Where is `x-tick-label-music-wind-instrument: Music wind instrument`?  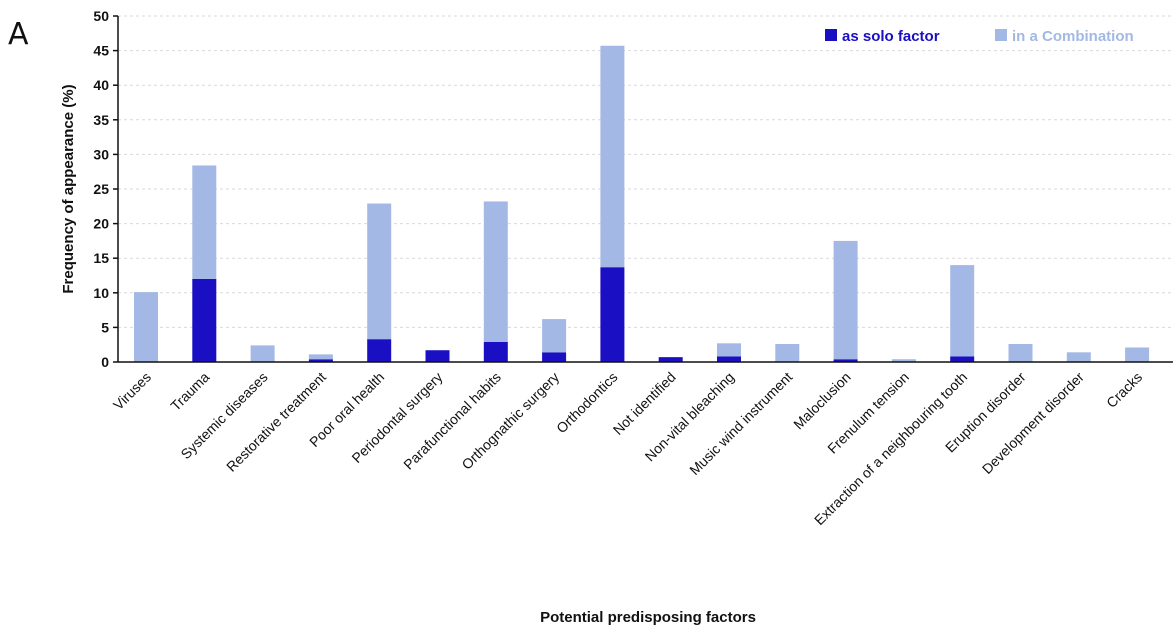 x-tick-label-music-wind-instrument: Music wind instrument is located at coordinates (740, 423).